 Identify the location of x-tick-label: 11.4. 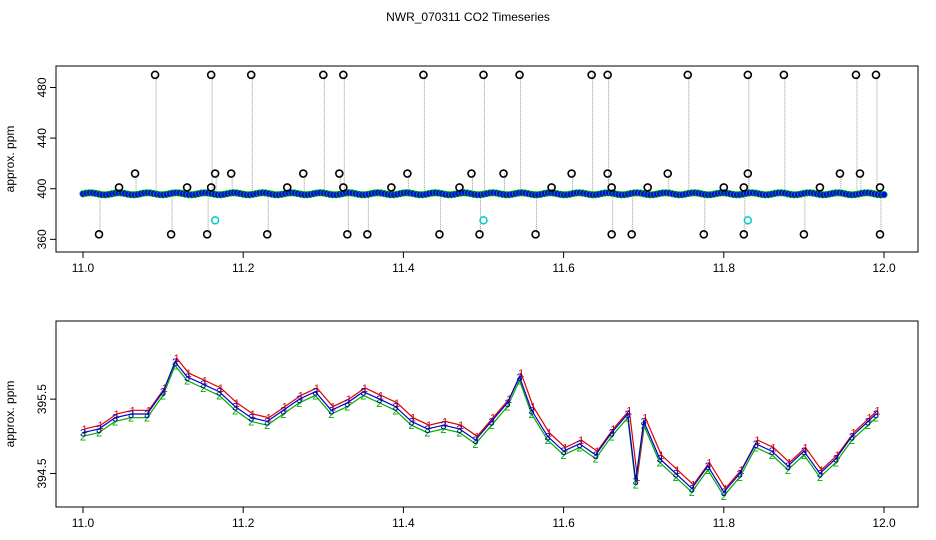
(403, 523).